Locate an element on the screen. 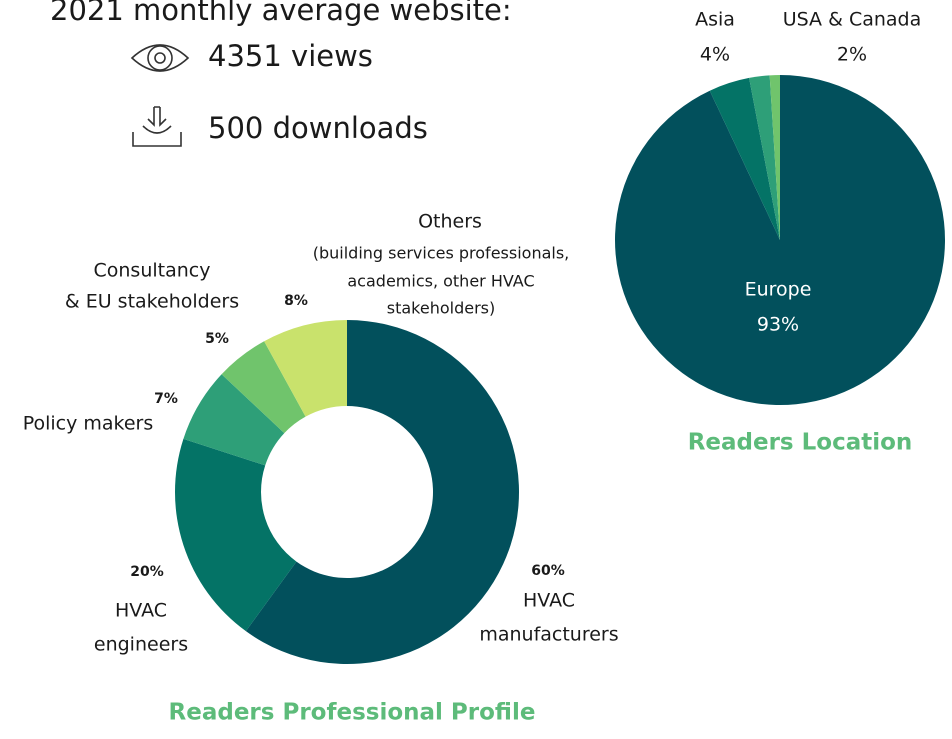 The width and height of the screenshot is (952, 739). category-label: Others is located at coordinates (450, 222).